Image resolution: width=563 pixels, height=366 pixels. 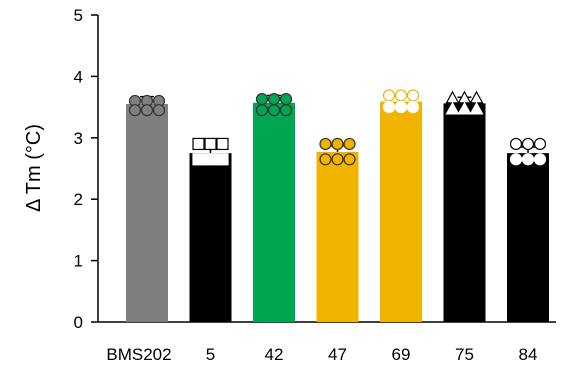 What do you see at coordinates (138, 354) in the screenshot?
I see `x-tick-label: BMS202` at bounding box center [138, 354].